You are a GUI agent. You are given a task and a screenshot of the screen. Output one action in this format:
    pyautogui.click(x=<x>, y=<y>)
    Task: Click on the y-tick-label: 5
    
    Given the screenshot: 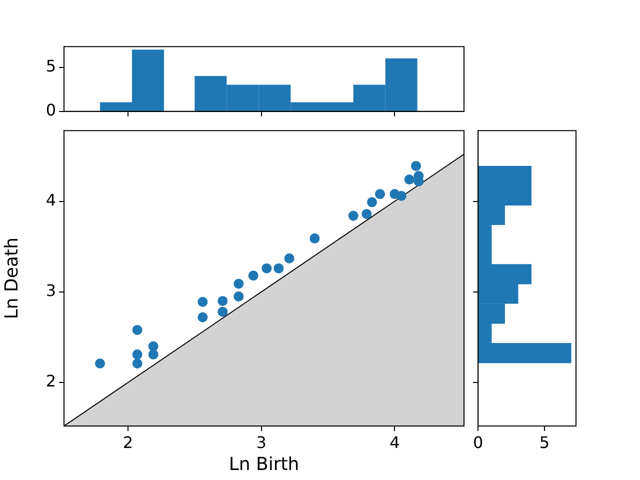 What is the action you would take?
    pyautogui.click(x=51, y=66)
    